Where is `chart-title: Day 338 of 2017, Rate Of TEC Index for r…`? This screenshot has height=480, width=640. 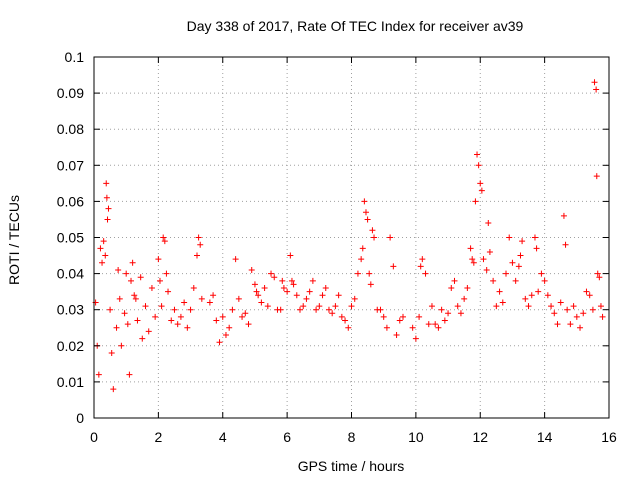 chart-title: Day 338 of 2017, Rate Of TEC Index for r… is located at coordinates (355, 26).